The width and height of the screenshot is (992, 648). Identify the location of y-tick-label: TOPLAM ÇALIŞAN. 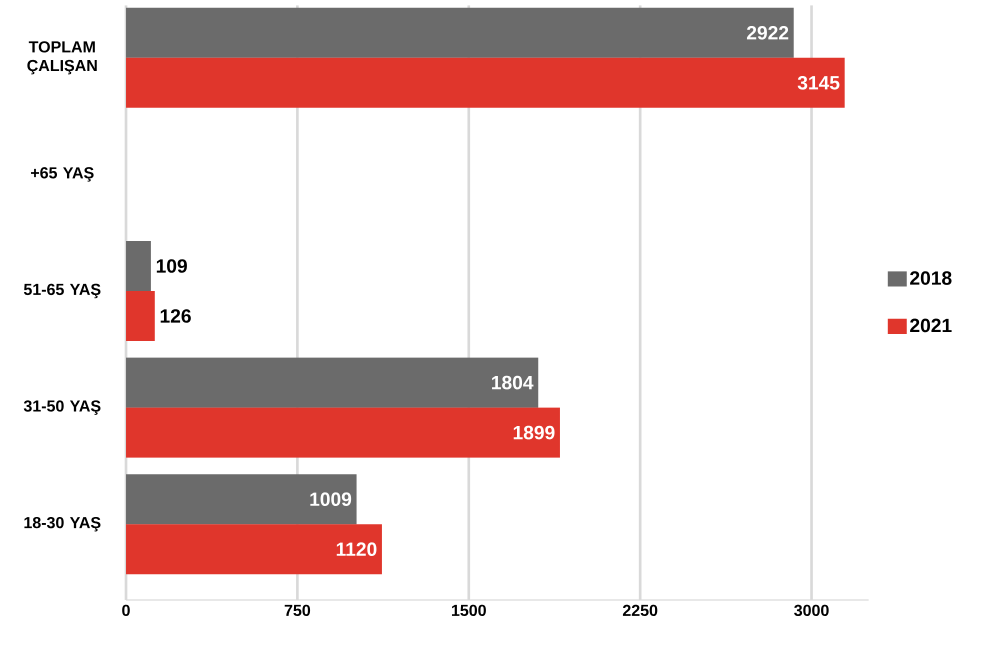
(62, 57).